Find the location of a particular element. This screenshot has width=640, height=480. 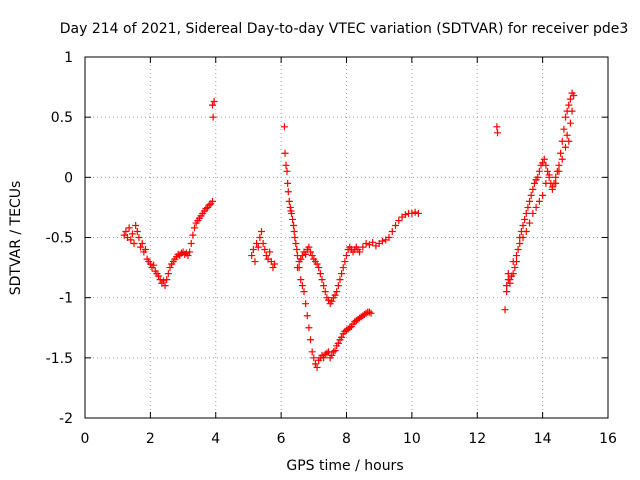

y-axis-label: SDTVAR / TECUs is located at coordinates (16, 238).